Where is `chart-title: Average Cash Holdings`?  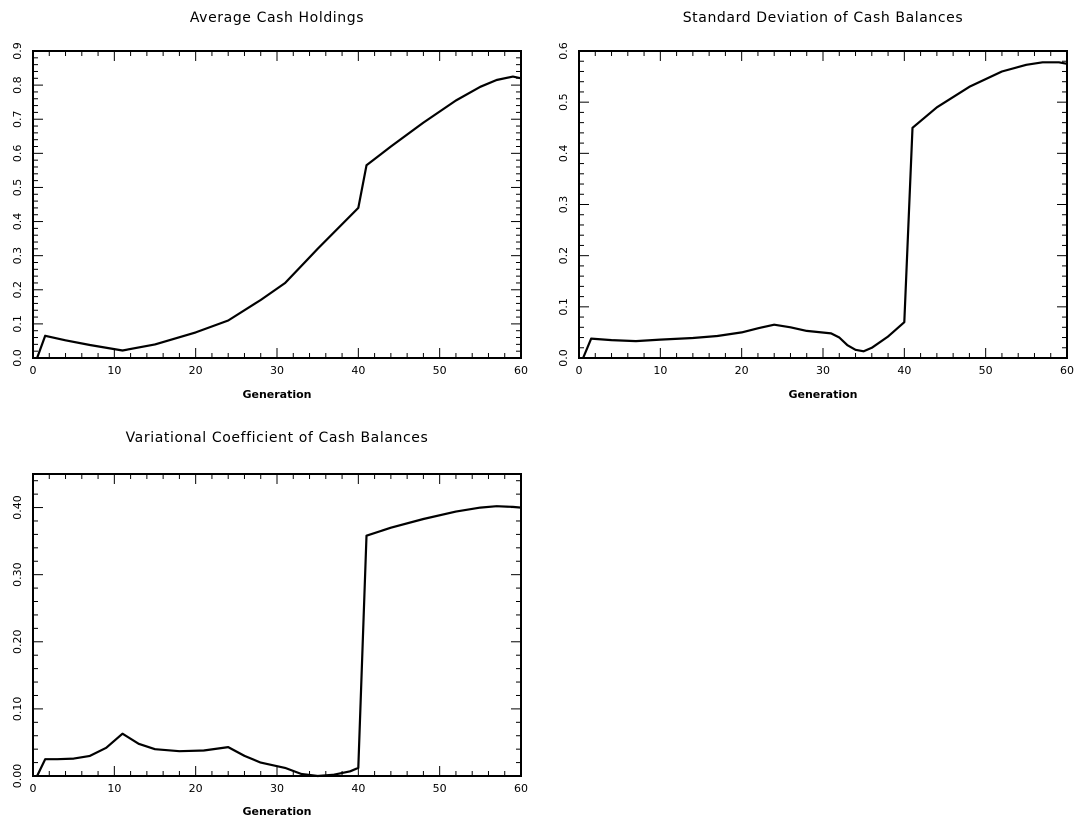 chart-title: Average Cash Holdings is located at coordinates (277, 18).